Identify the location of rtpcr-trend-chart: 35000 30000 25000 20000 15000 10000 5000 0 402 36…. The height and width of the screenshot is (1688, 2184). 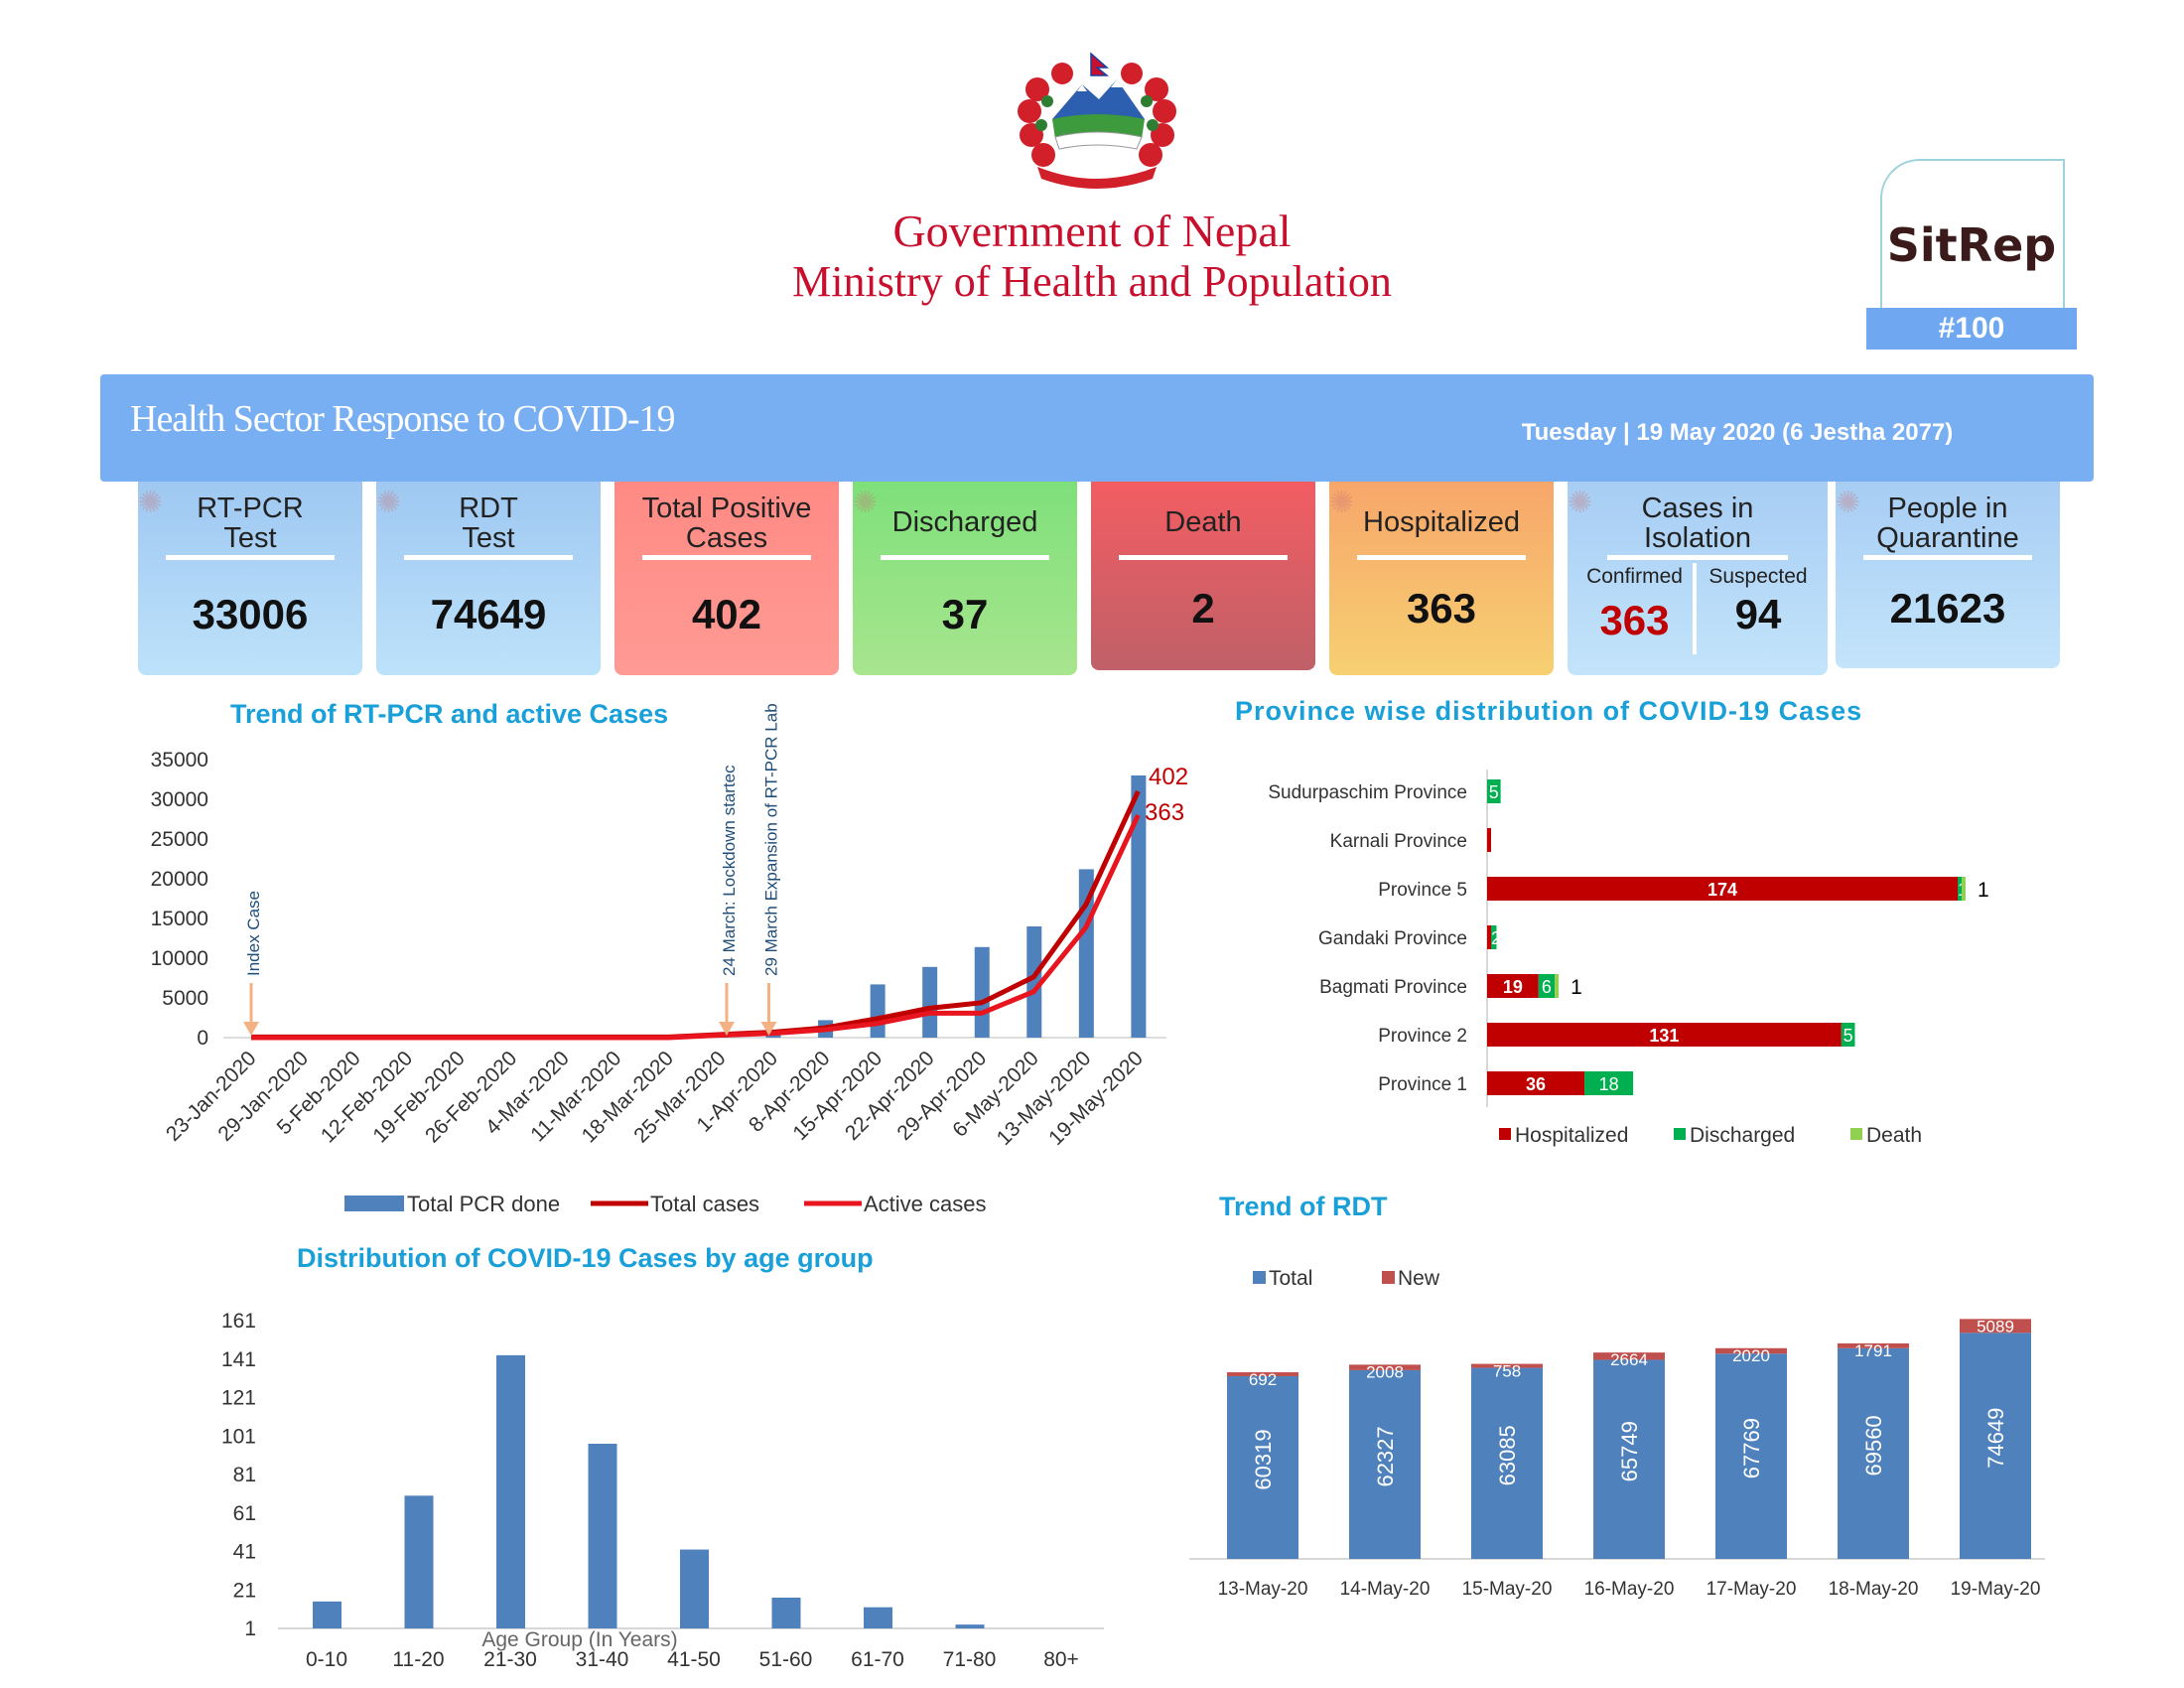
(669, 959).